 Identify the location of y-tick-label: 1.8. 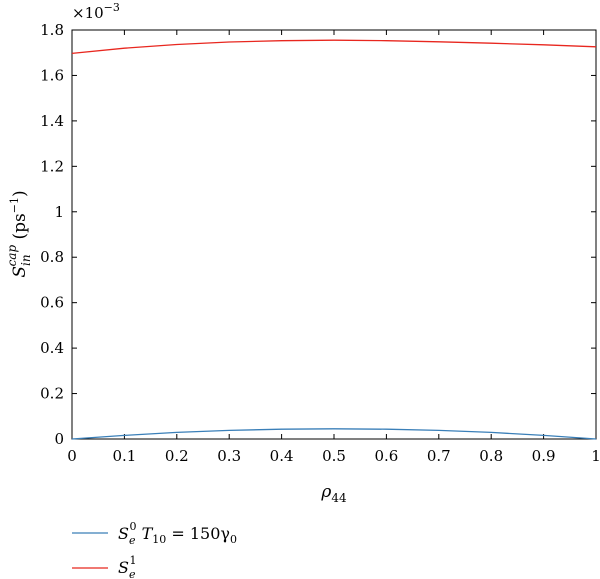
(52, 30).